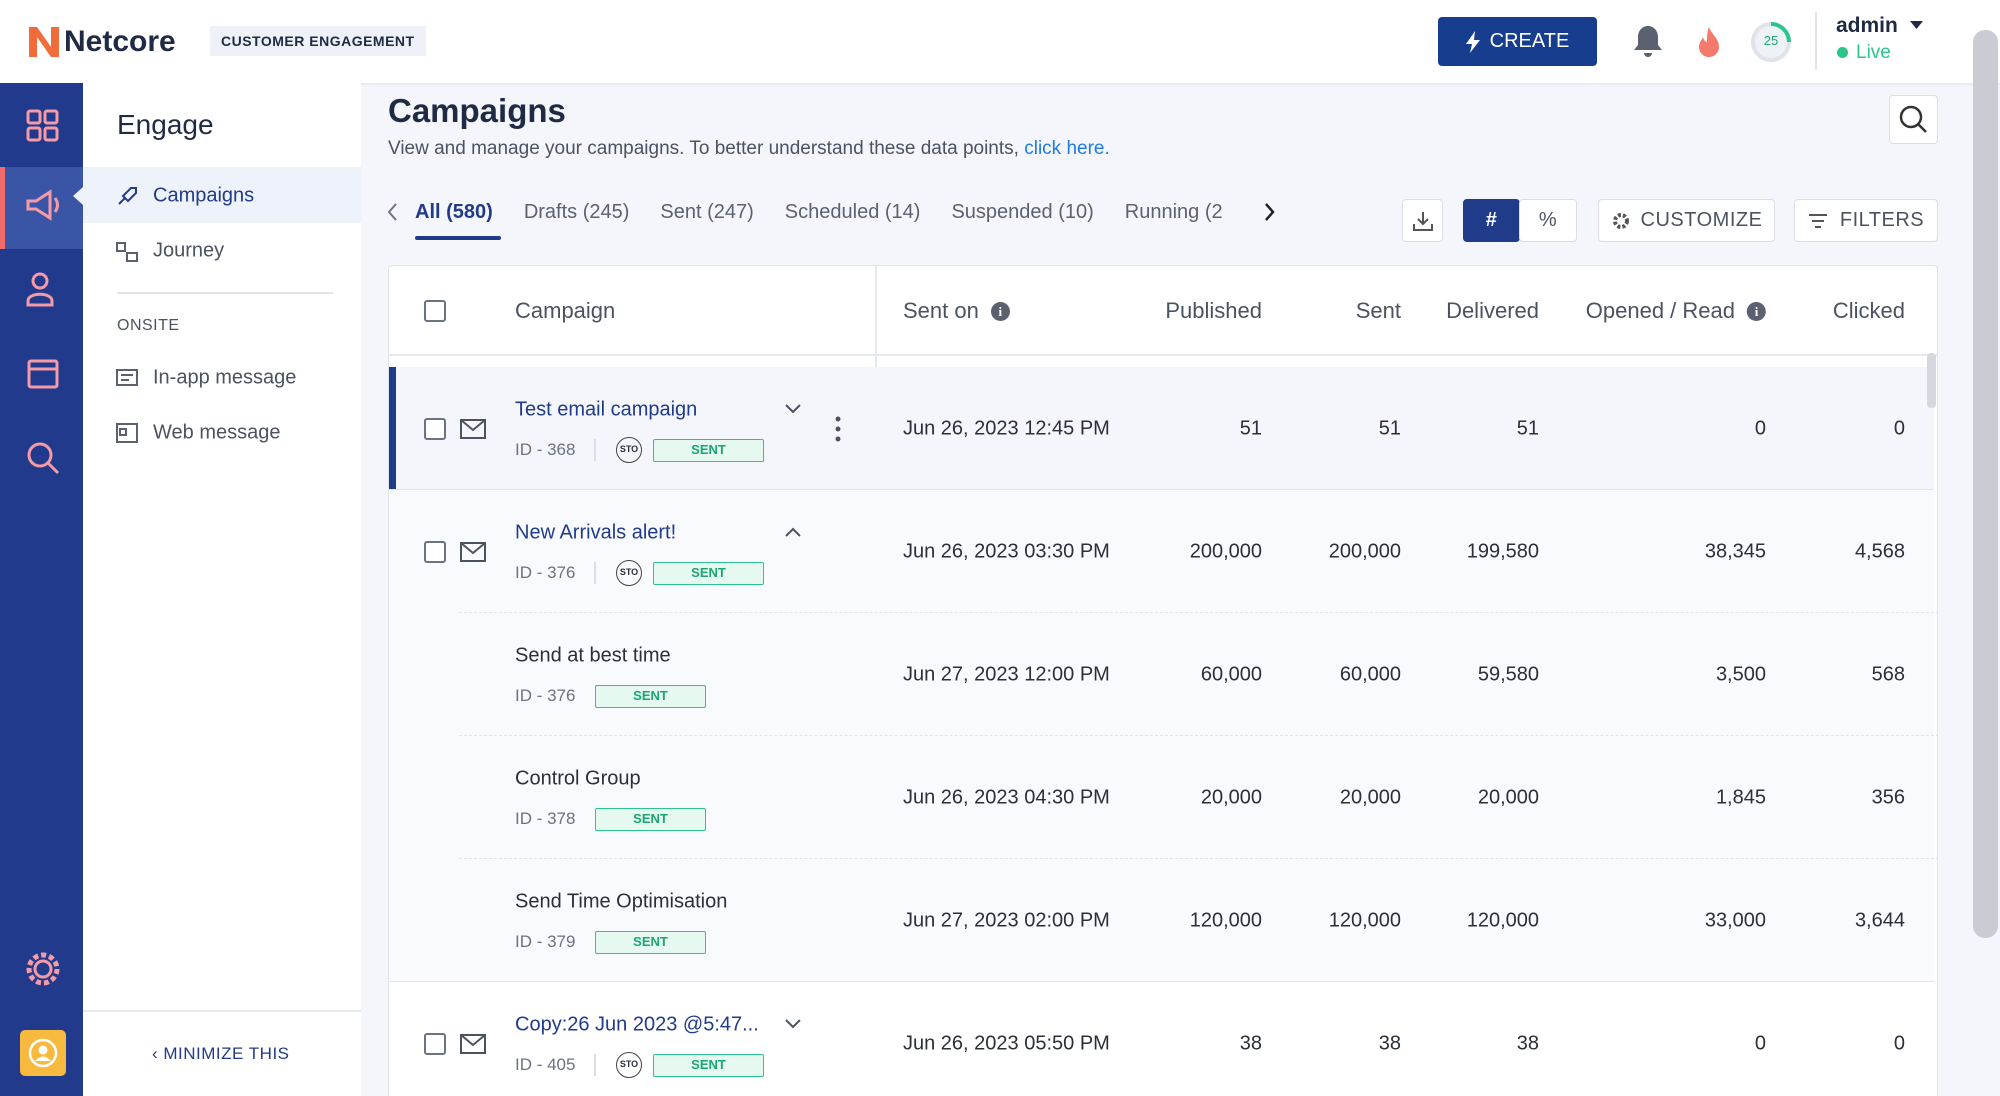 The width and height of the screenshot is (2000, 1096). I want to click on campaign-name: Test email campaign, so click(606, 409).